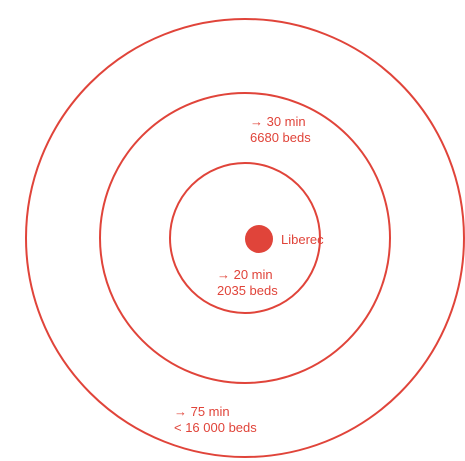 The width and height of the screenshot is (465, 461). I want to click on zone-20-time-label: → 20 min, so click(245, 274).